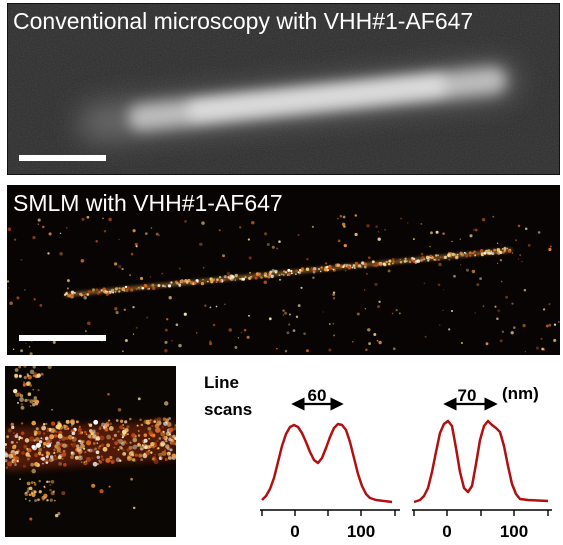  Describe the element at coordinates (62, 338) in the screenshot. I see `smlm-scalebar` at that location.